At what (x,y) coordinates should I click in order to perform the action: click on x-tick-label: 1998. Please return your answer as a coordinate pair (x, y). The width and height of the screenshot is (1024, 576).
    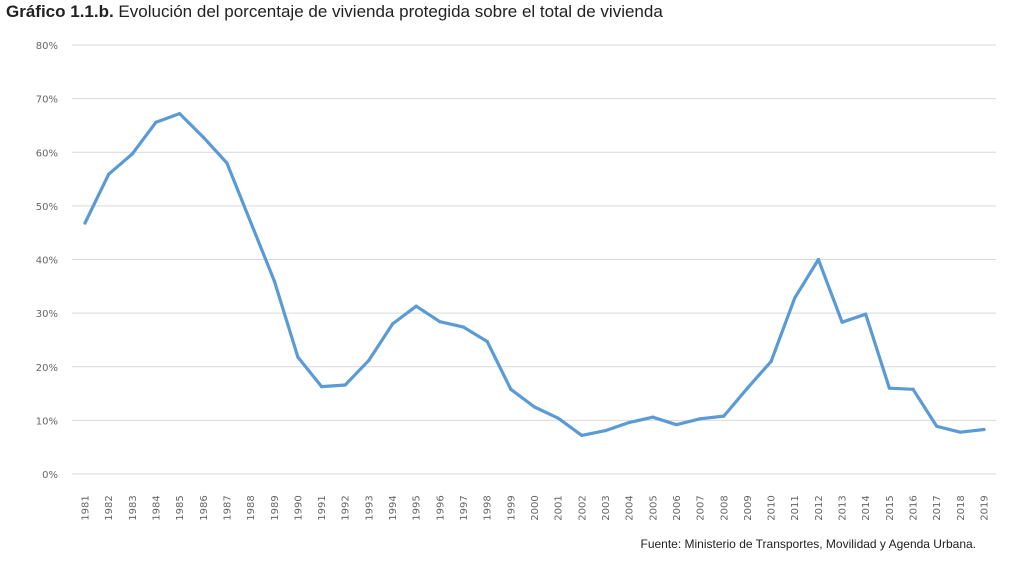
    Looking at the image, I should click on (488, 507).